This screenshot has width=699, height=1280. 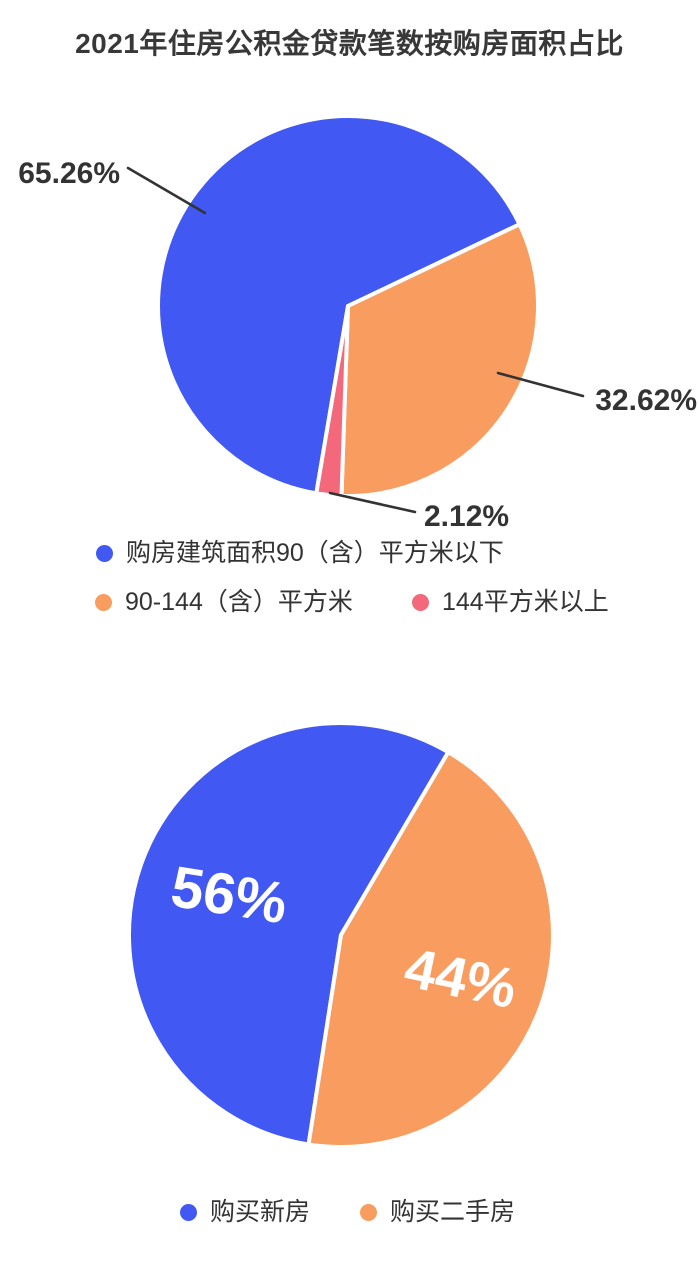 I want to click on legend-item-90to144: 90-144（含）平方米, so click(x=224, y=602).